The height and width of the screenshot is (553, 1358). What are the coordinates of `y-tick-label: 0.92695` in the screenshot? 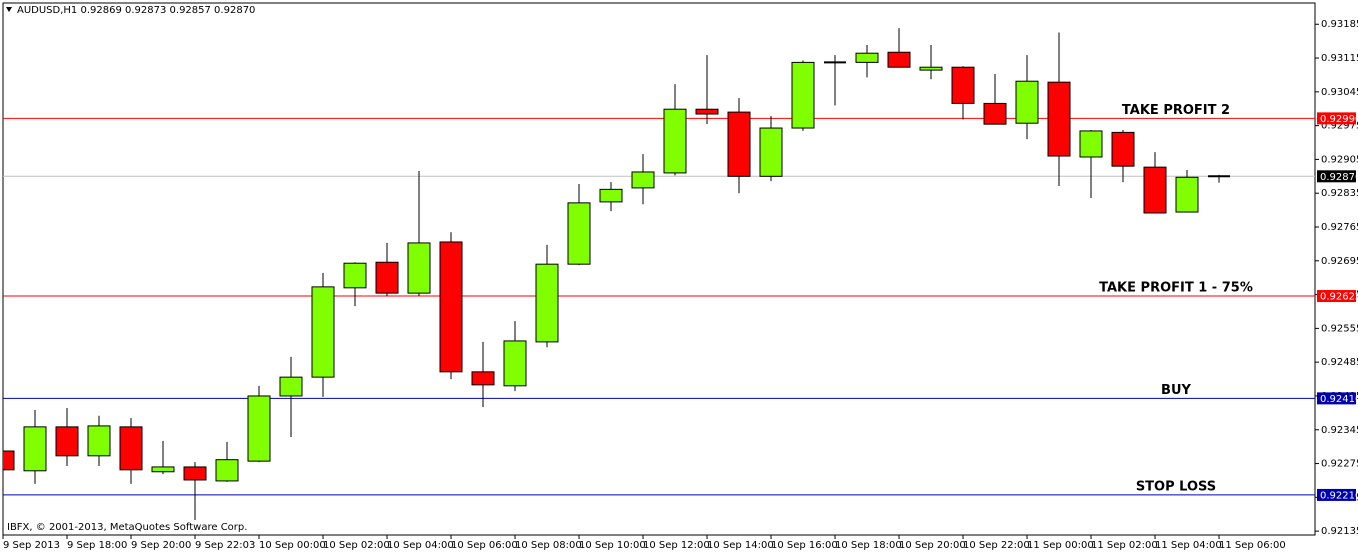 It's located at (1339, 261).